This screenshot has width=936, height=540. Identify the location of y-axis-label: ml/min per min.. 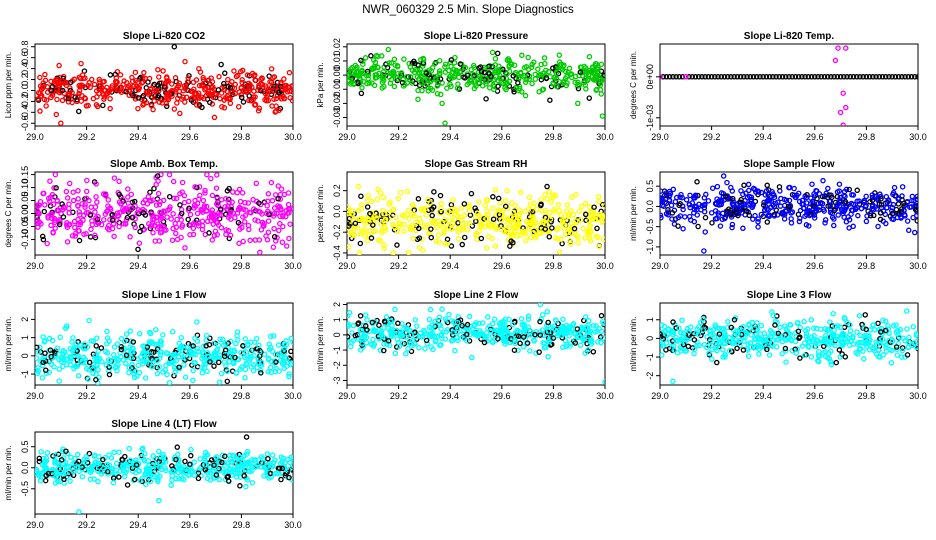
(8, 344).